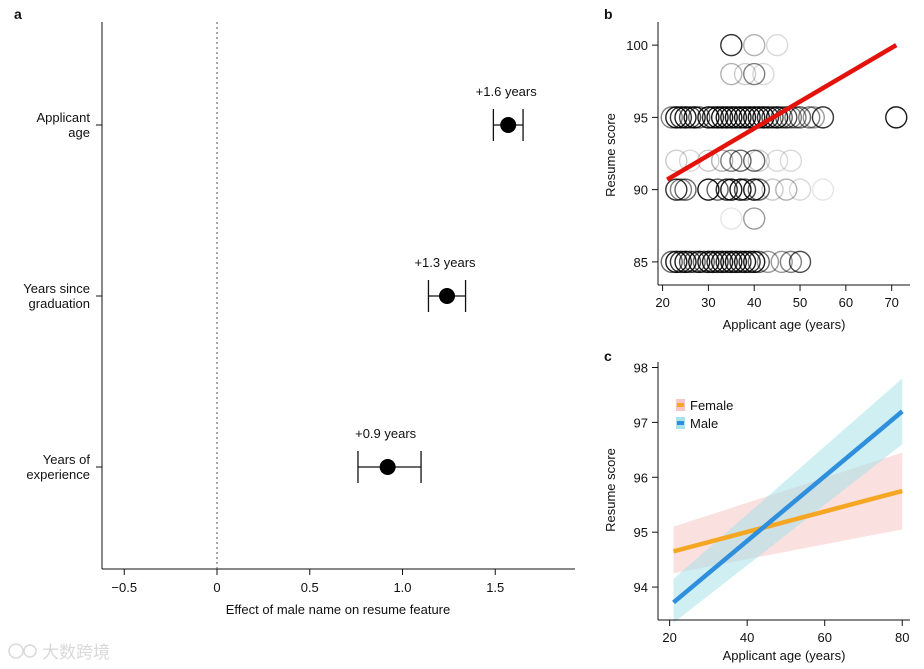  Describe the element at coordinates (784, 655) in the screenshot. I see `panel-c-x-label: Applicant age (years)` at that location.